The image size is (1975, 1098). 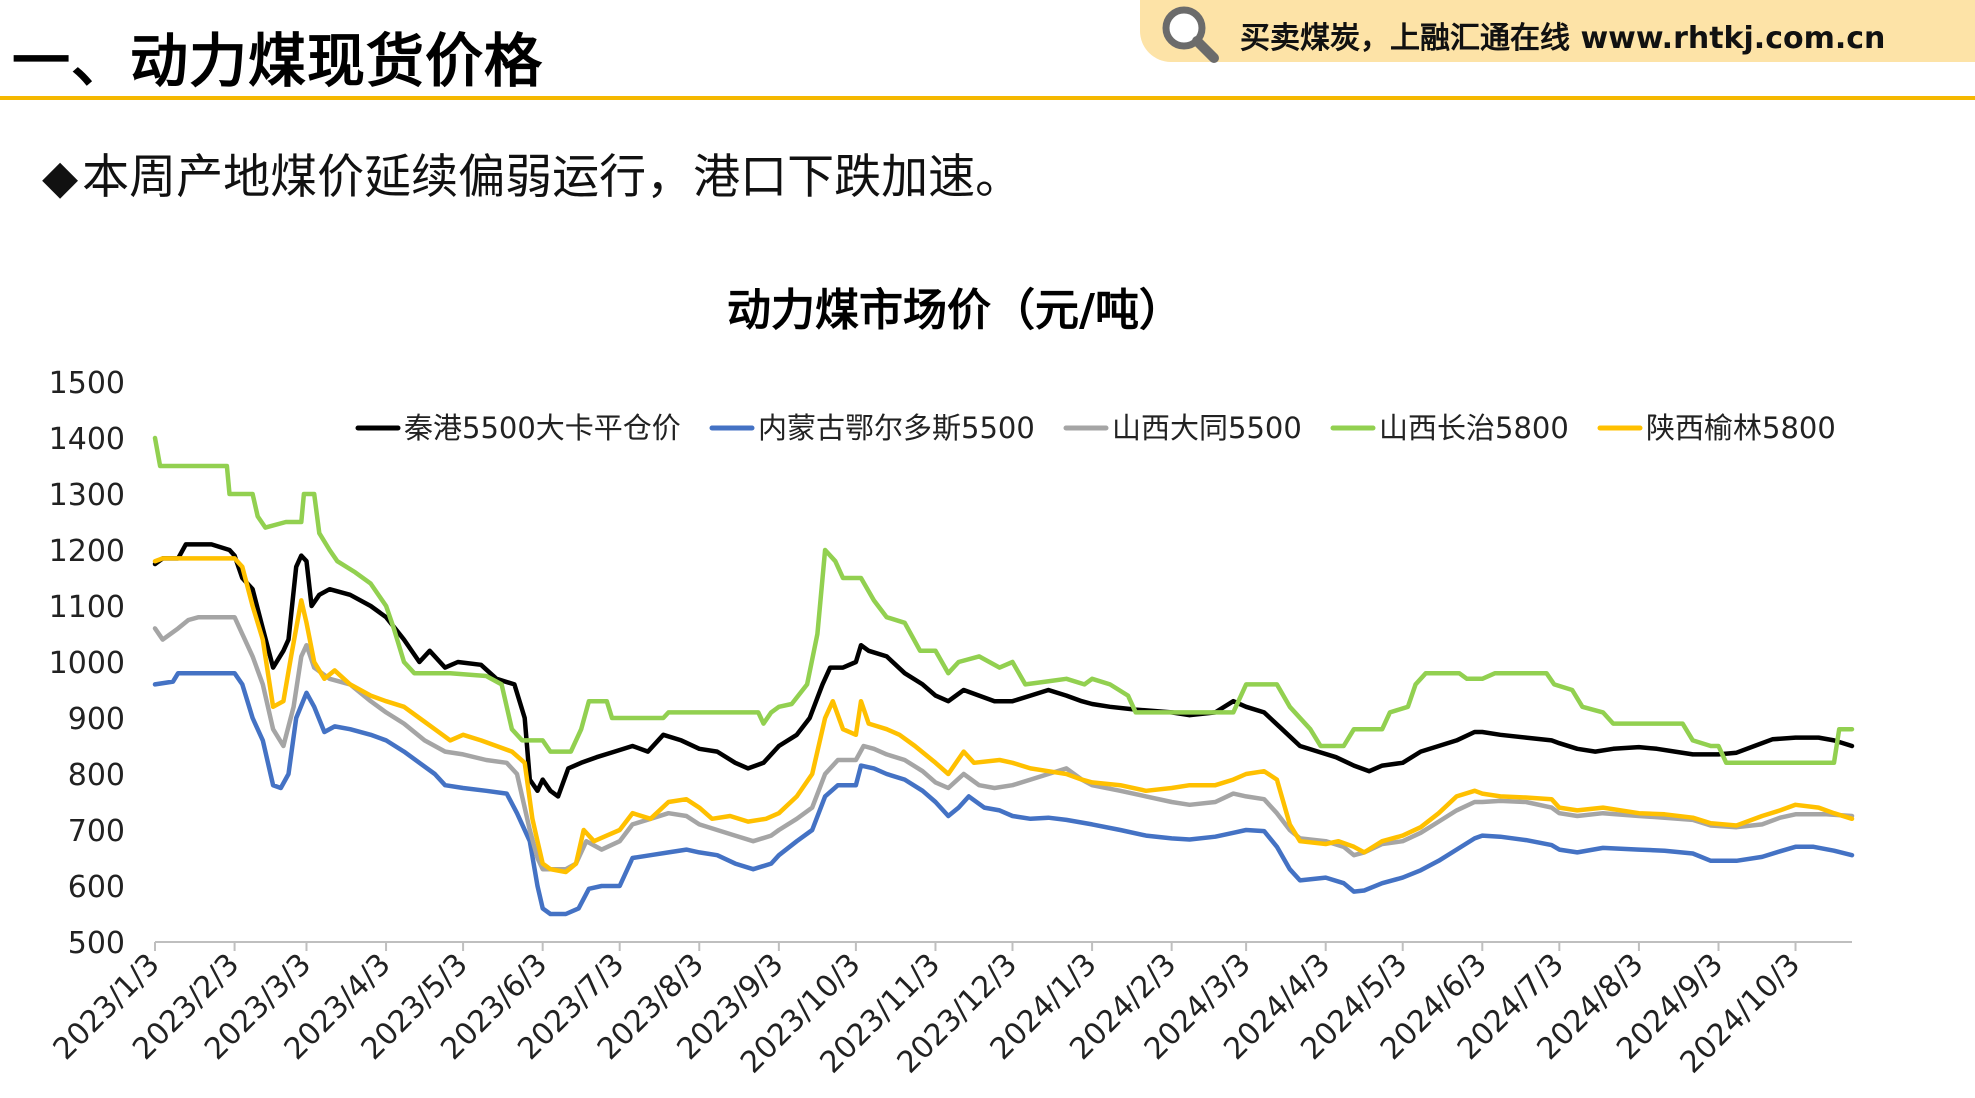 What do you see at coordinates (1474, 428) in the screenshot?
I see `legend-label: 山西长治5800` at bounding box center [1474, 428].